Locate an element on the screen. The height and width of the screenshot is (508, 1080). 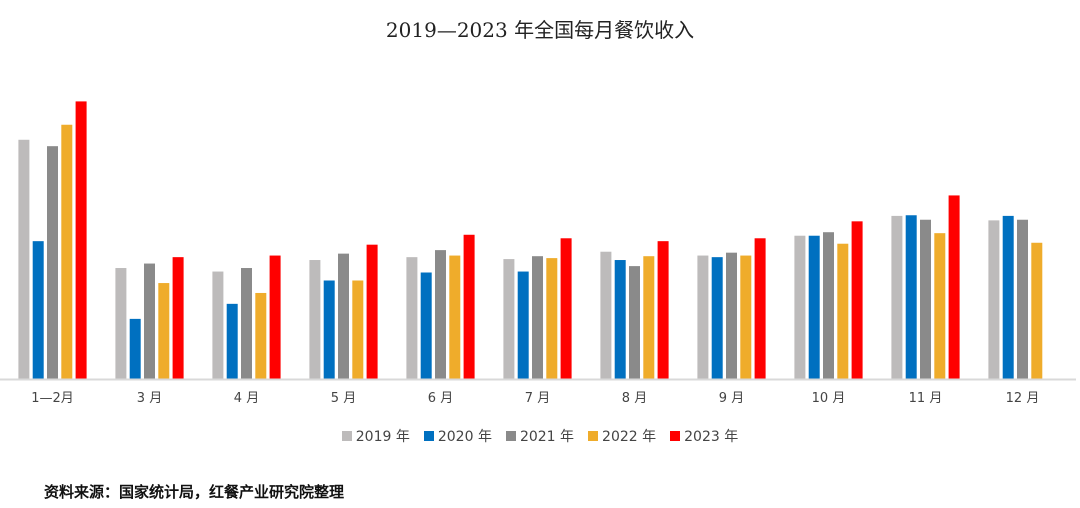
x-tick-label: 4 月 is located at coordinates (246, 398).